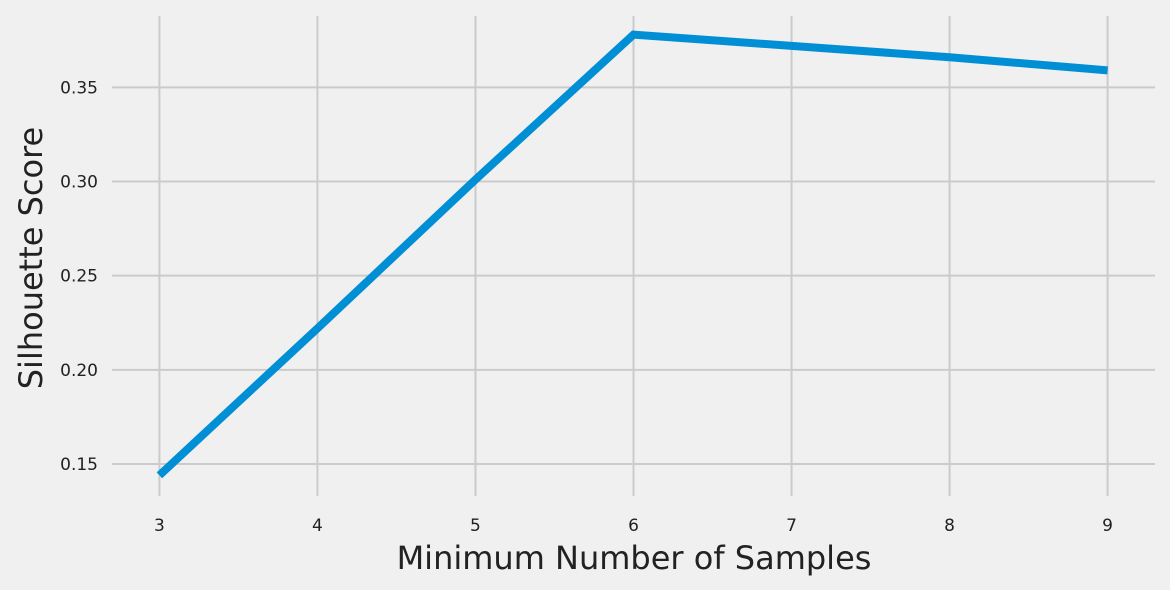  What do you see at coordinates (79, 371) in the screenshot?
I see `y-tick-label: 0.20` at bounding box center [79, 371].